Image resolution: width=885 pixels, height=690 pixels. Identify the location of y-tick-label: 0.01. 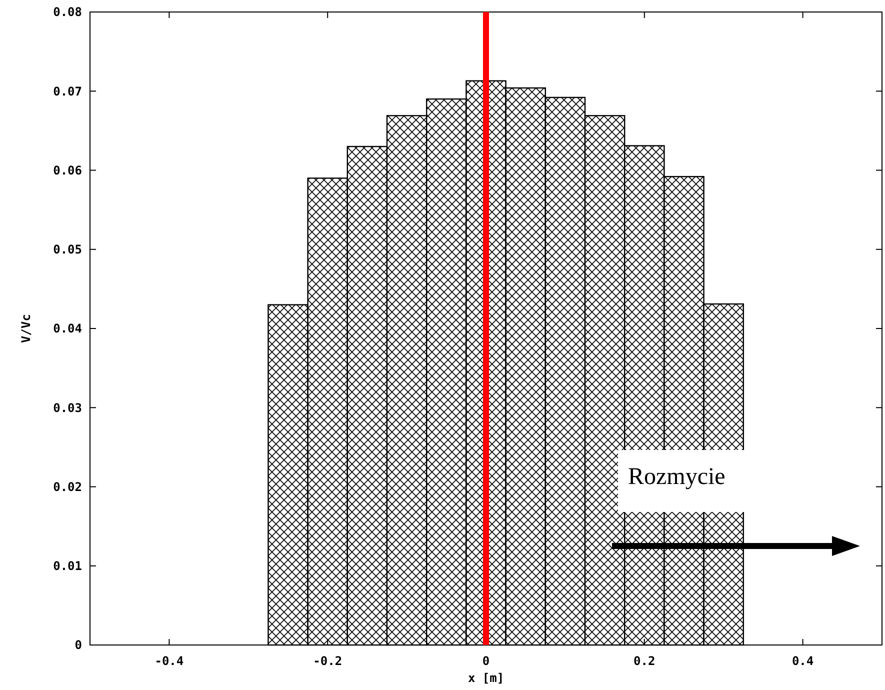
(67, 566).